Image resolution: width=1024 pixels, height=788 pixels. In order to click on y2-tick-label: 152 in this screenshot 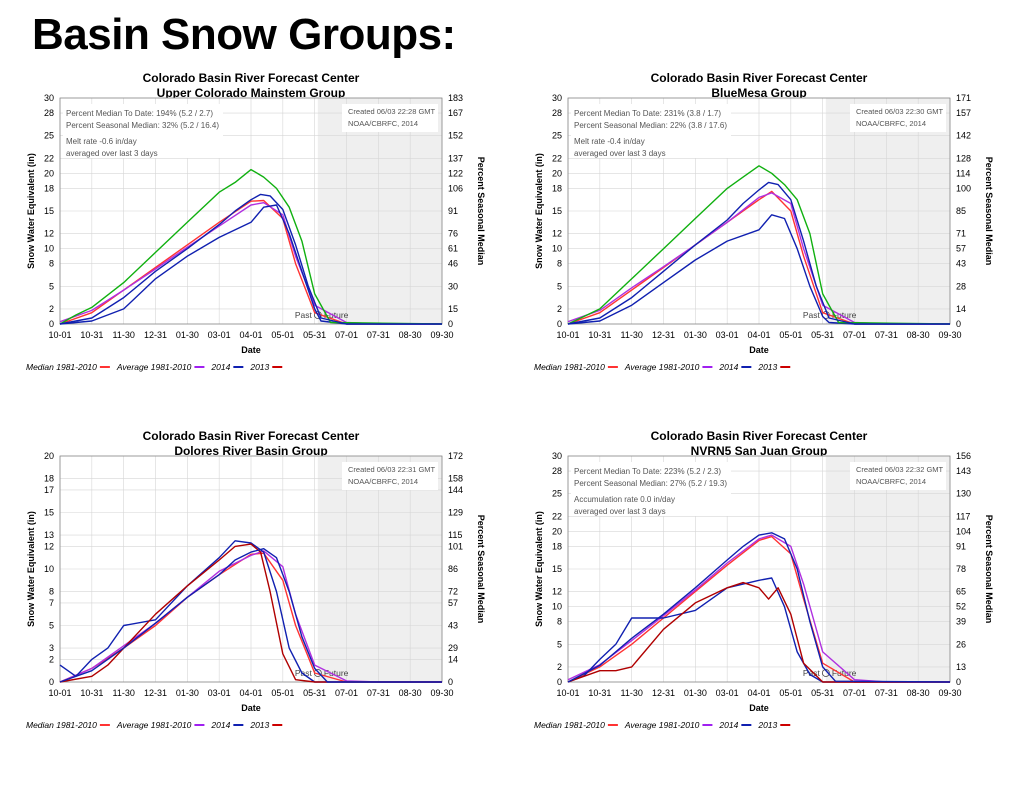, I will do `click(455, 136)`.